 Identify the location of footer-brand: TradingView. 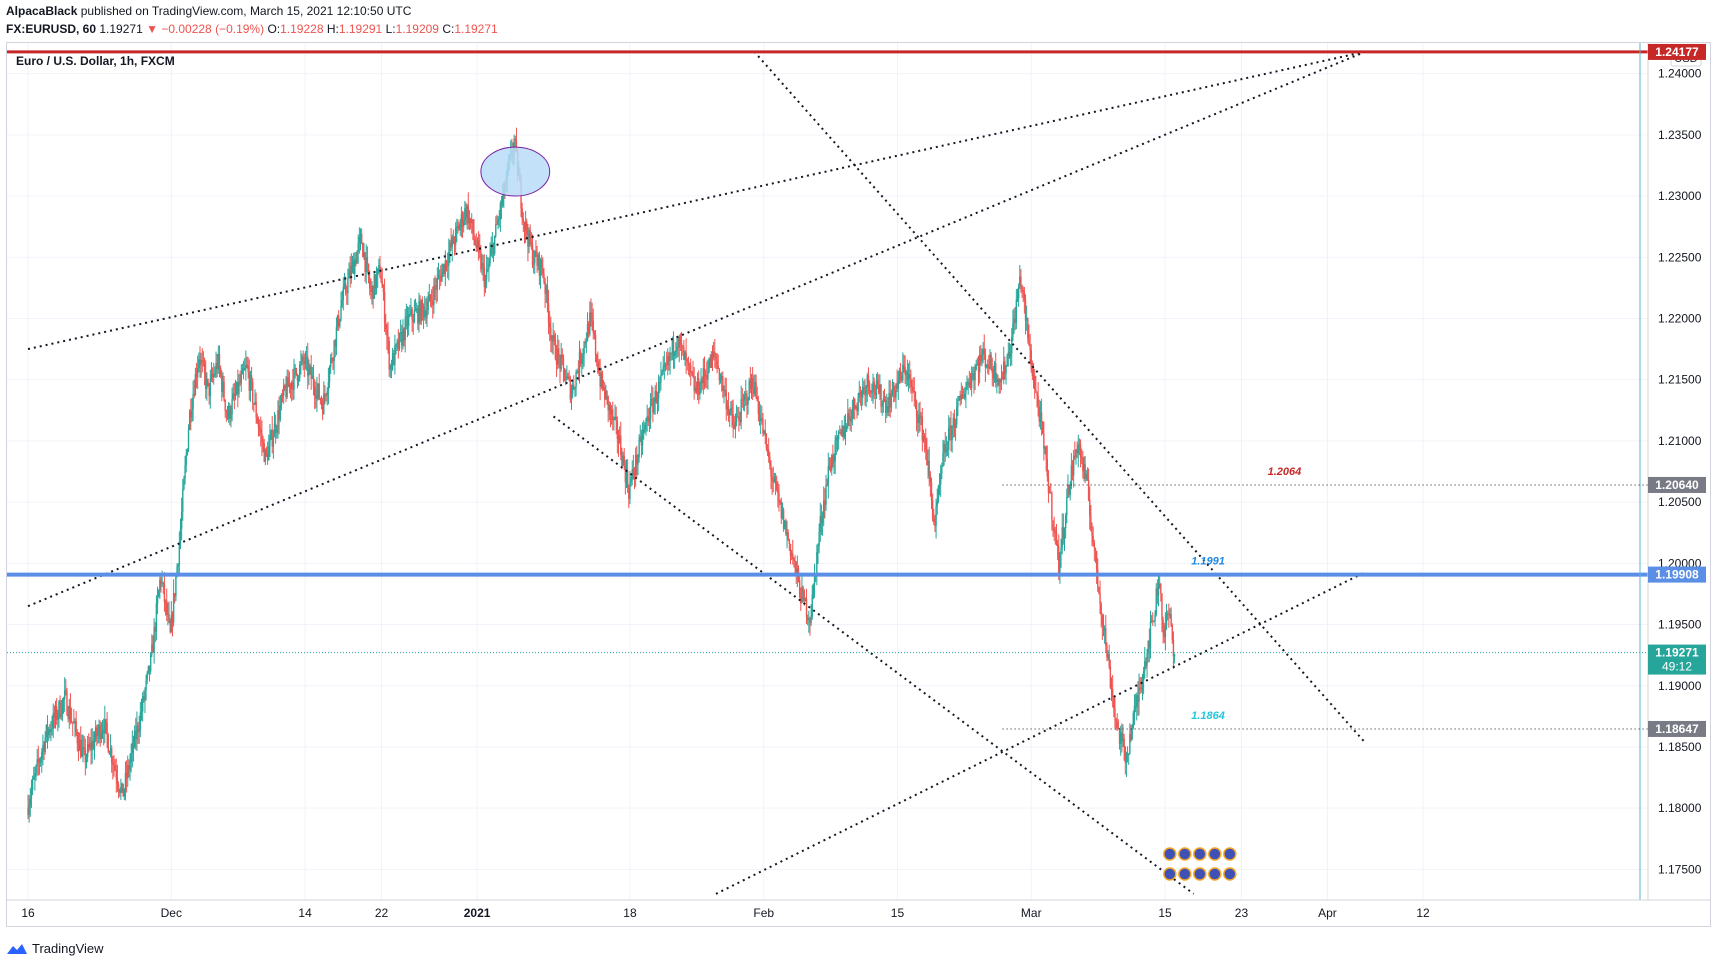
(68, 948).